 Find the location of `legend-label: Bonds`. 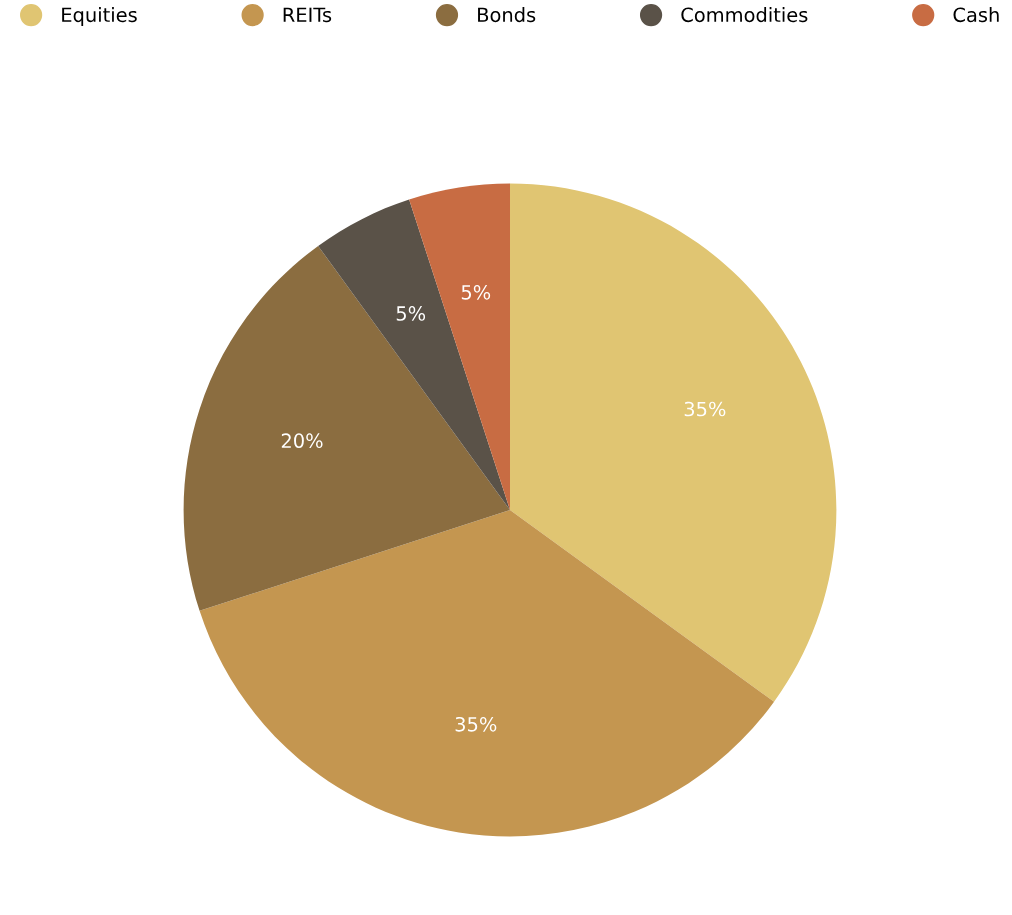

legend-label: Bonds is located at coordinates (507, 15).